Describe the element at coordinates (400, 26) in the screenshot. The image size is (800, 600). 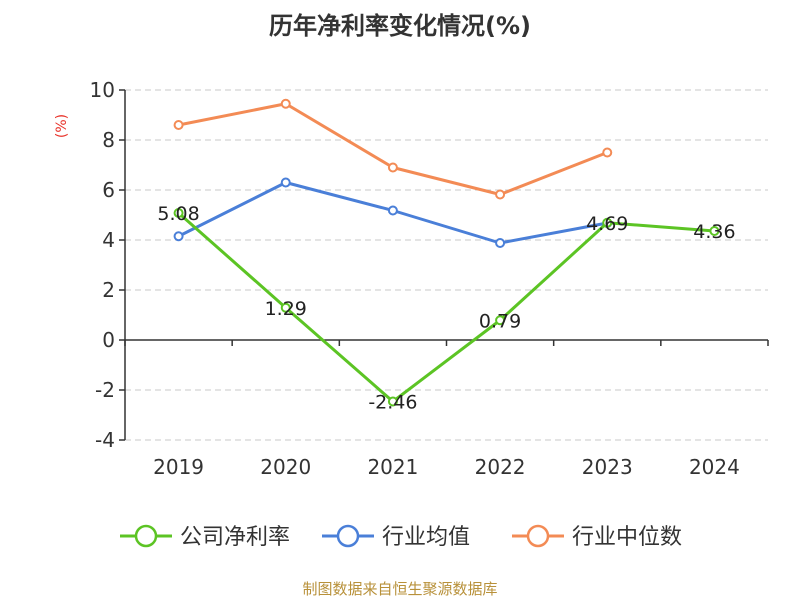
I see `chart-title: 历年净利率变化情况(%)` at that location.